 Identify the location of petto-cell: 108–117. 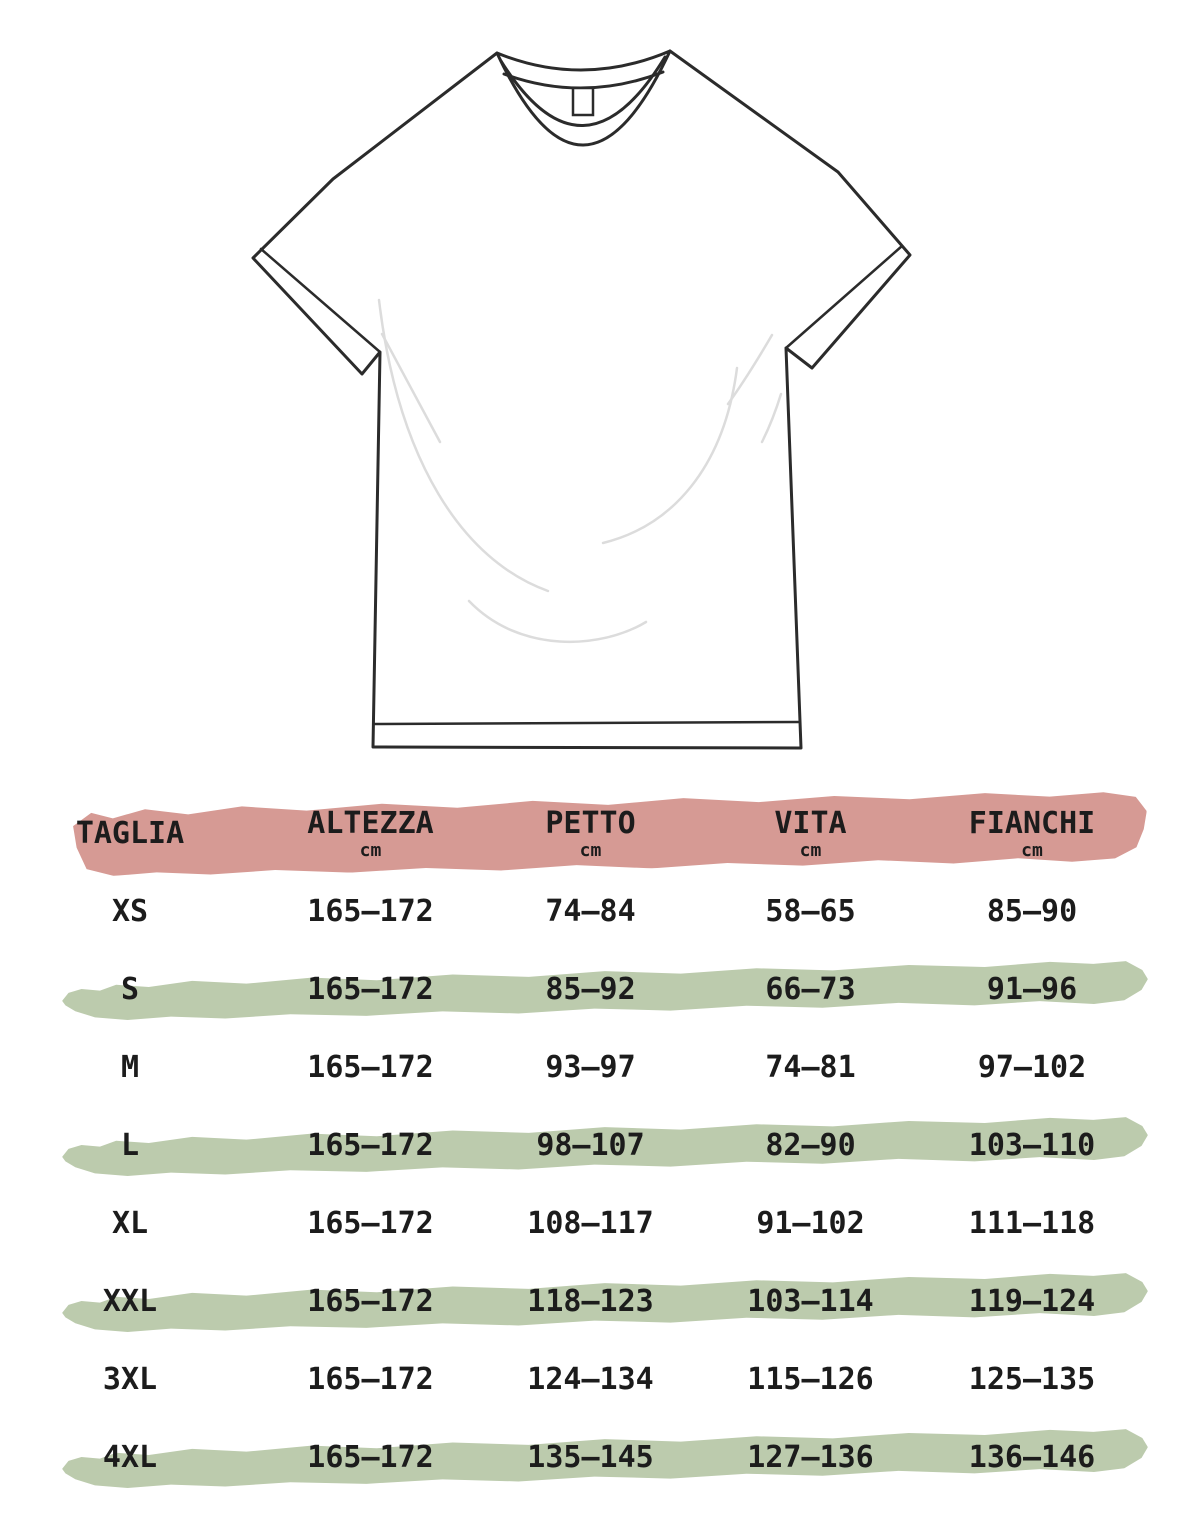
(590, 1223).